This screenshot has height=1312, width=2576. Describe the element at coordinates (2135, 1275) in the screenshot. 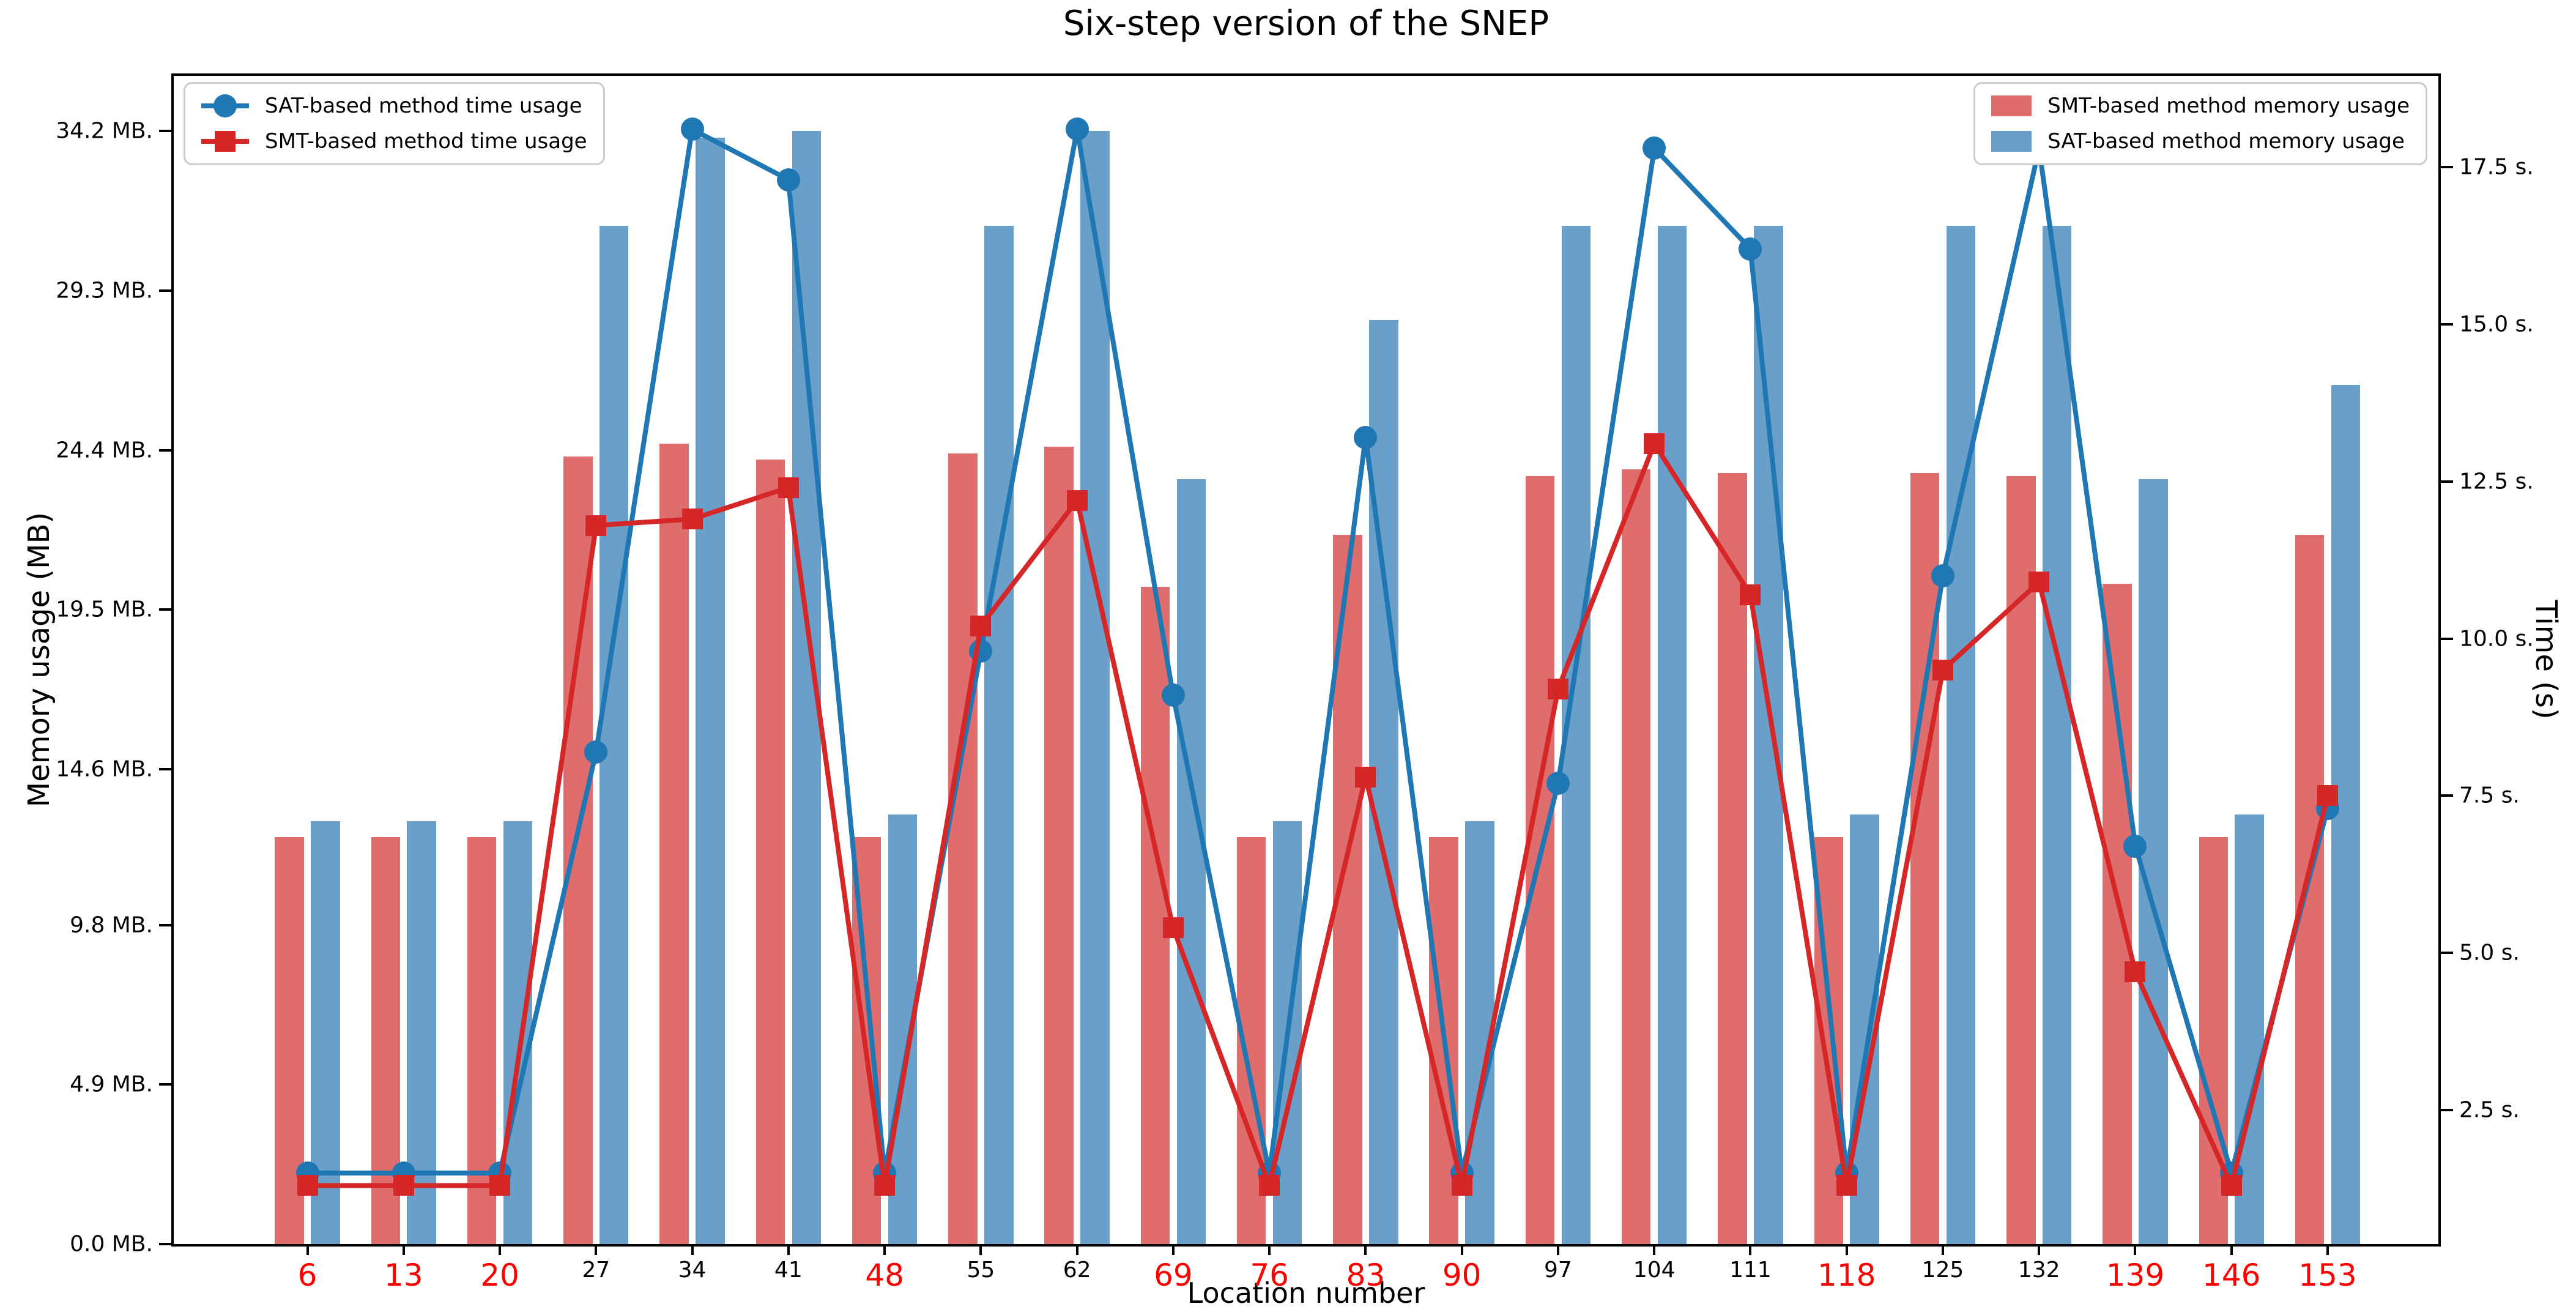

I see `x-tick-label: 139` at that location.